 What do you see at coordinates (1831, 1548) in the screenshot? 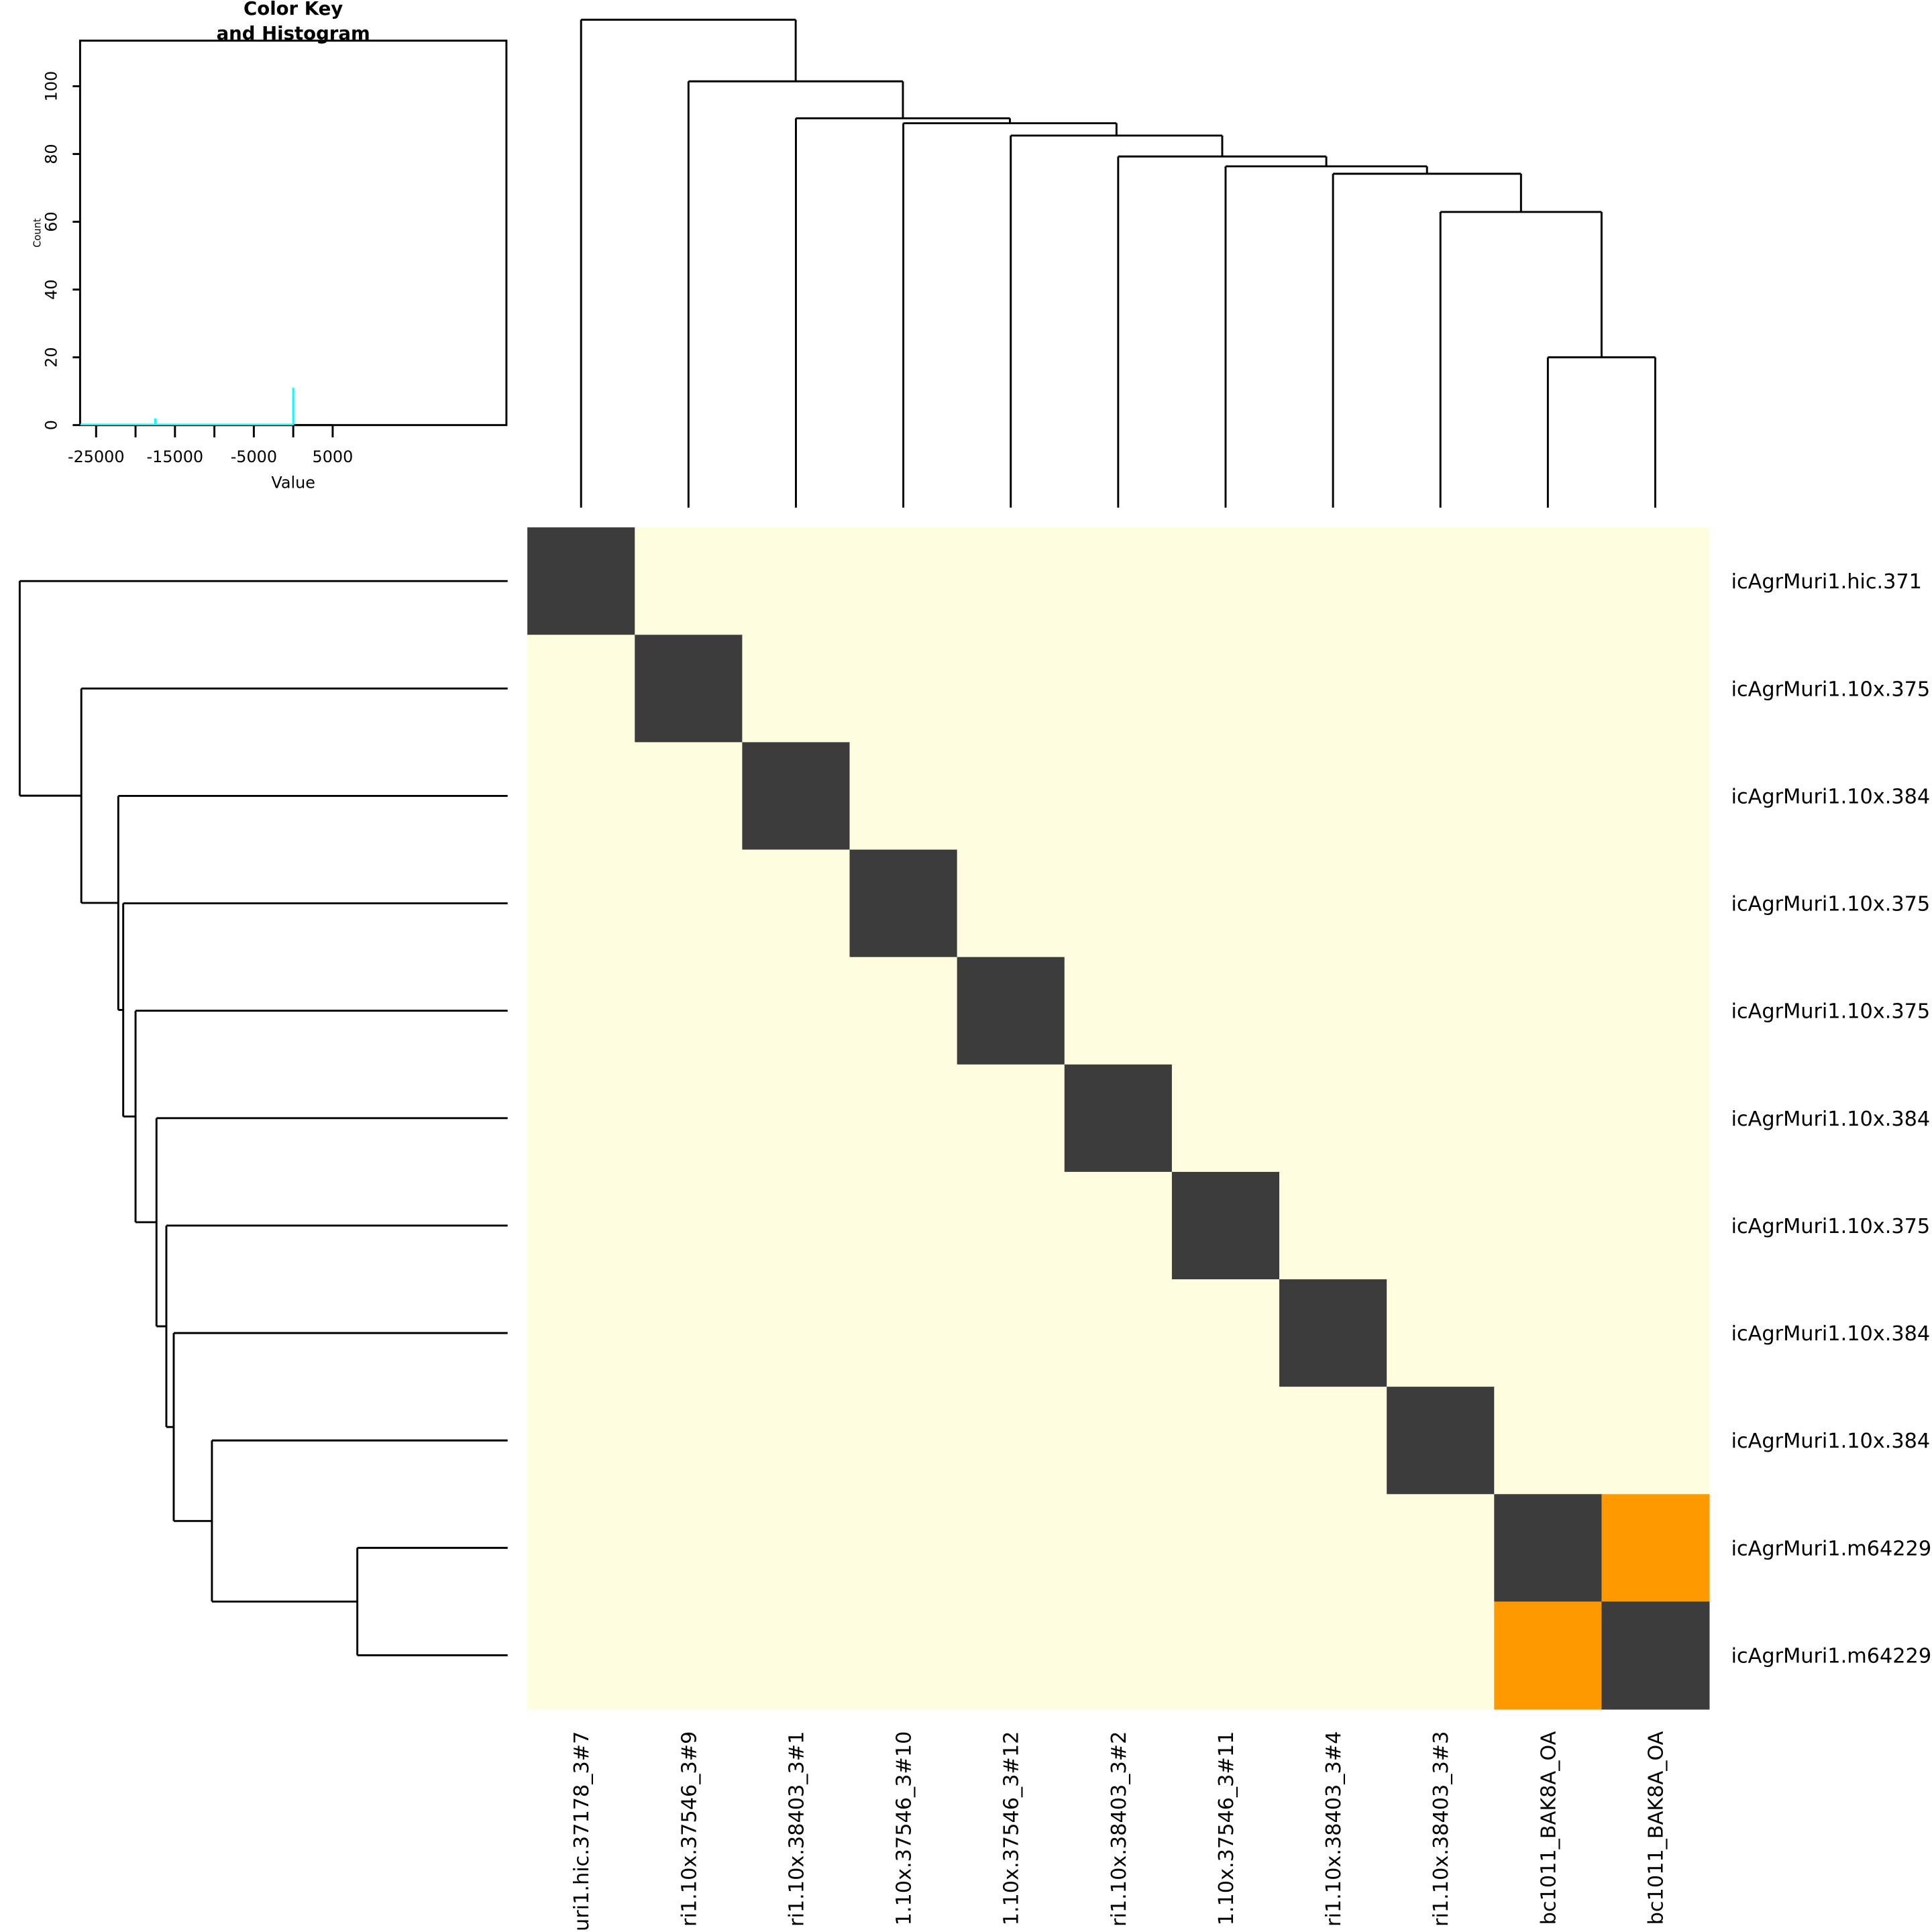
I see `row-label: icAgrMuri1.m64229` at bounding box center [1831, 1548].